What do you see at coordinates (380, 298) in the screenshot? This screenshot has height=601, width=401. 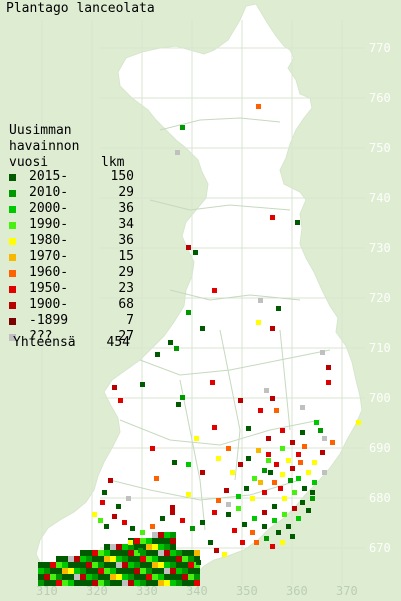 I see `y-axis-label: 720` at bounding box center [380, 298].